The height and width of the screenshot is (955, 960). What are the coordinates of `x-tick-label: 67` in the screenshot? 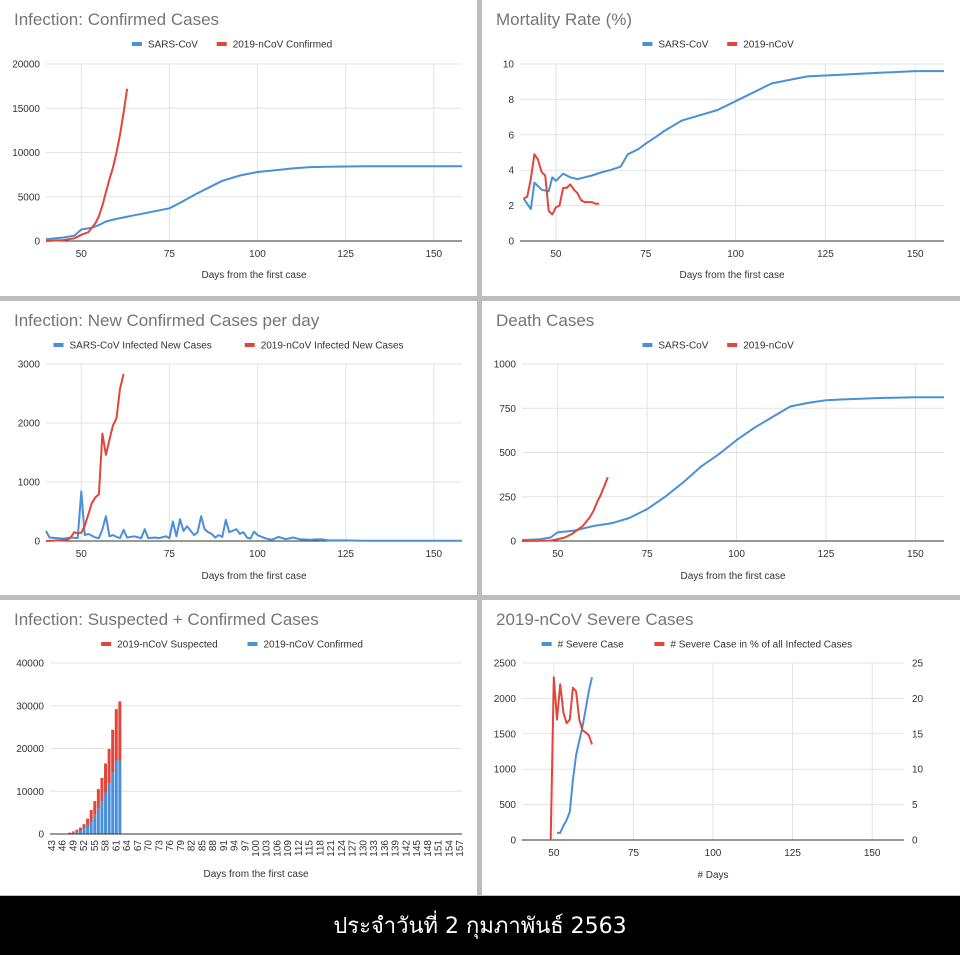 It's located at (138, 846).